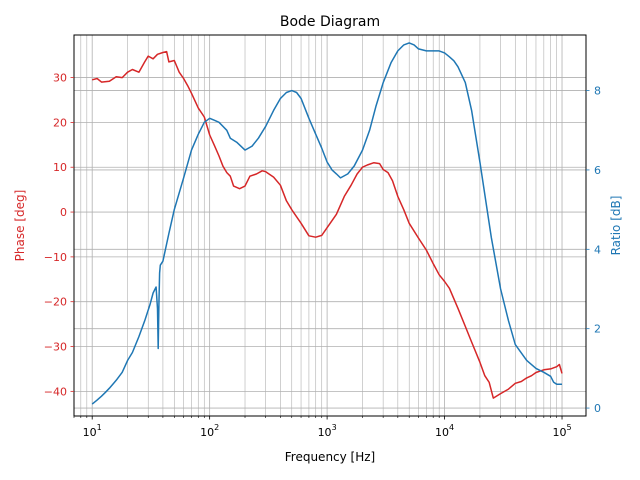  I want to click on x-tick-label: 10³, so click(327, 431).